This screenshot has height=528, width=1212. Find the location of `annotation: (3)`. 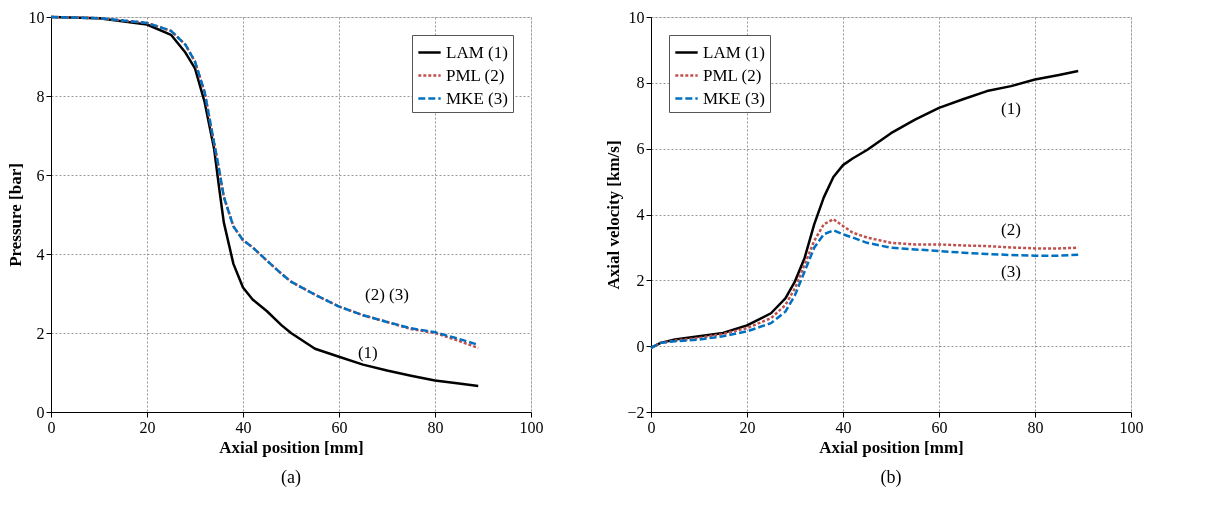

annotation: (3) is located at coordinates (1011, 272).